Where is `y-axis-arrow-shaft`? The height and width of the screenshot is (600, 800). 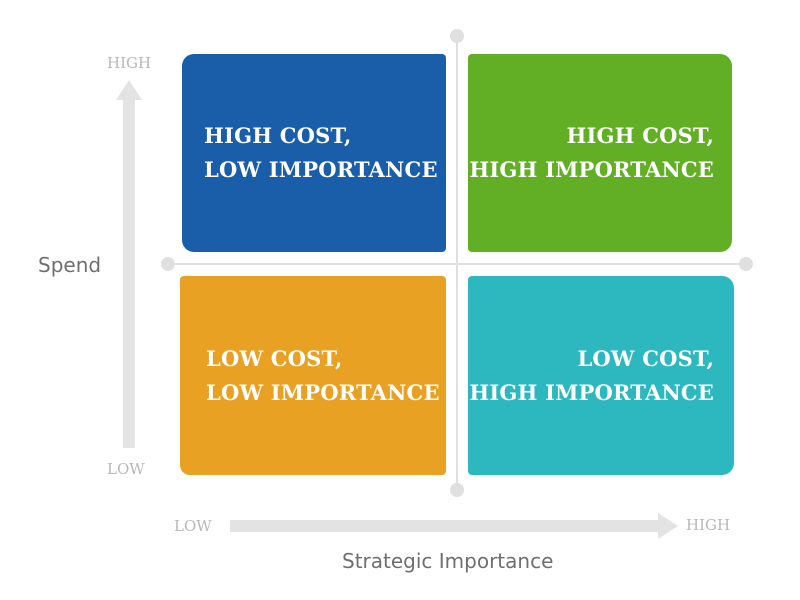 y-axis-arrow-shaft is located at coordinates (129, 272).